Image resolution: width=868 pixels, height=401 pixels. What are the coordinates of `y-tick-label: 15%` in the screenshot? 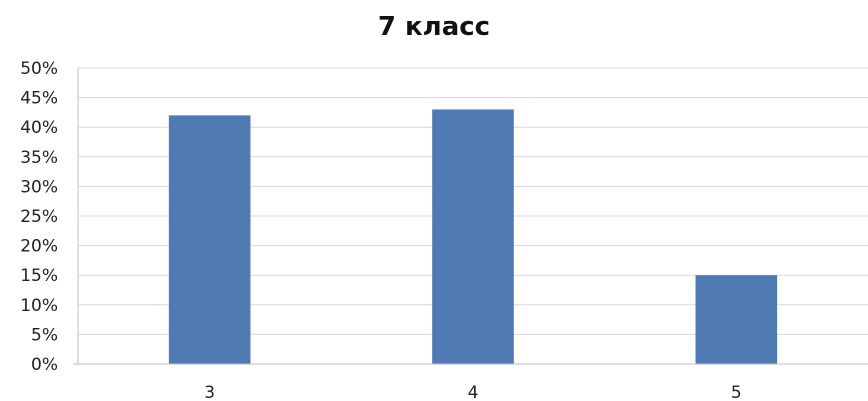 It's located at (39, 276).